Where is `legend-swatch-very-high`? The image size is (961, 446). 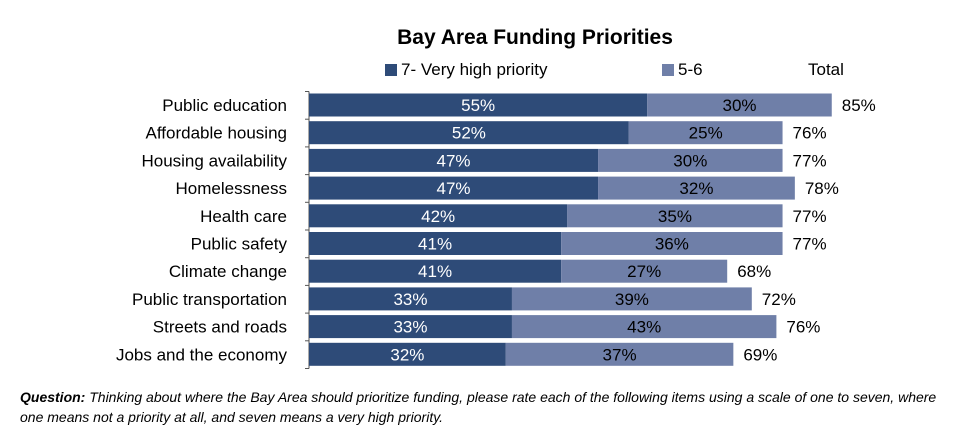 legend-swatch-very-high is located at coordinates (391, 70).